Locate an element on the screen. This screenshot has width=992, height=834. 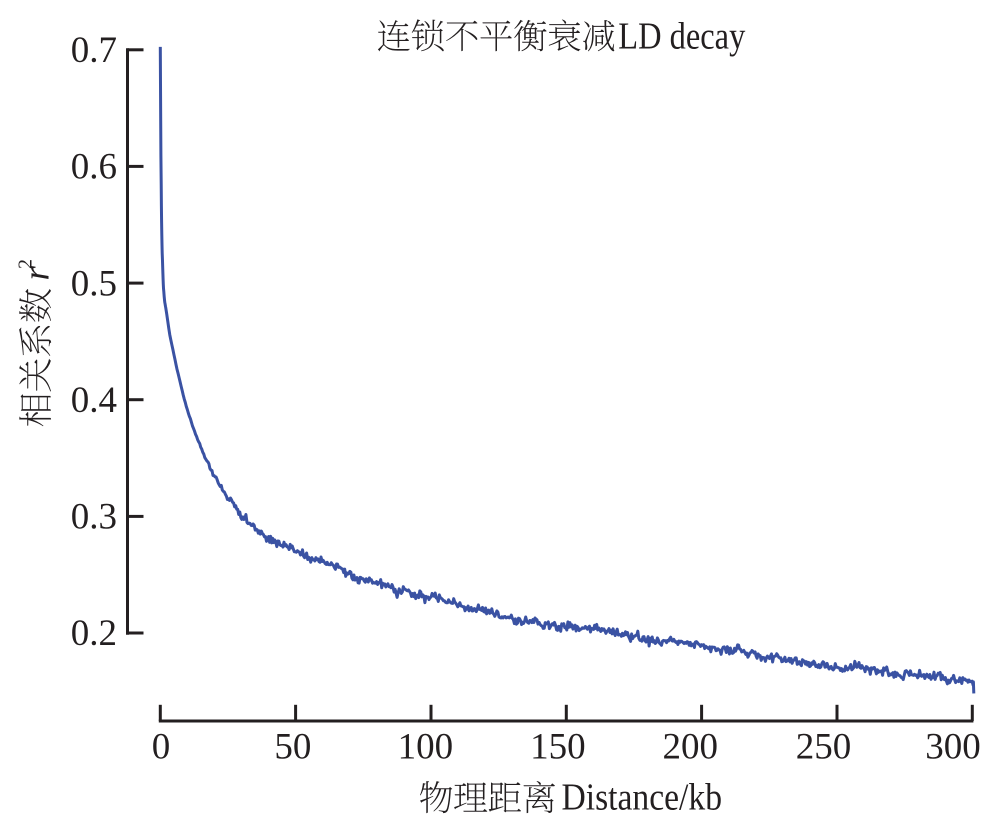
svg-text: LD decay is located at coordinates (681, 37).